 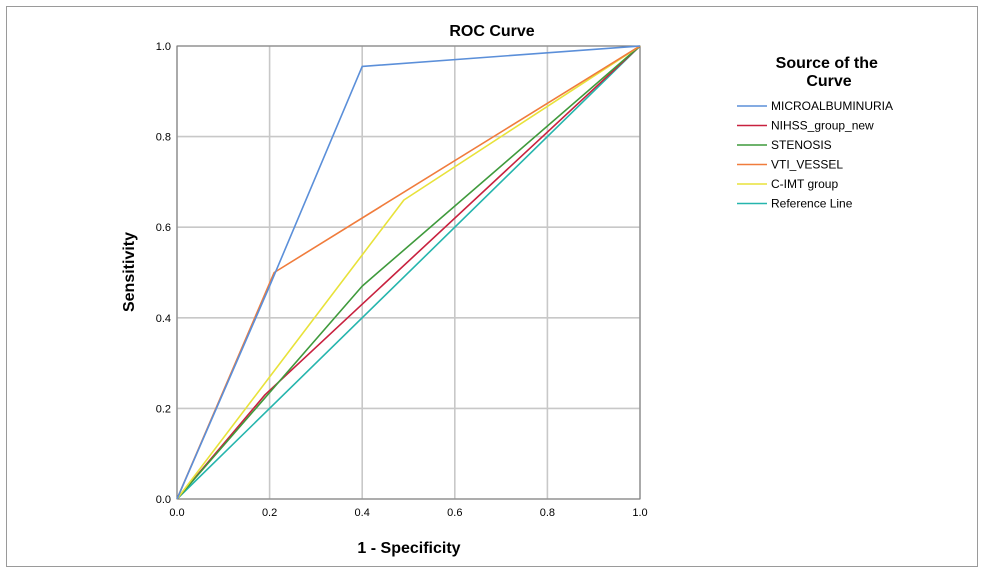 What do you see at coordinates (491, 31) in the screenshot?
I see `chart-title: ROC Curve` at bounding box center [491, 31].